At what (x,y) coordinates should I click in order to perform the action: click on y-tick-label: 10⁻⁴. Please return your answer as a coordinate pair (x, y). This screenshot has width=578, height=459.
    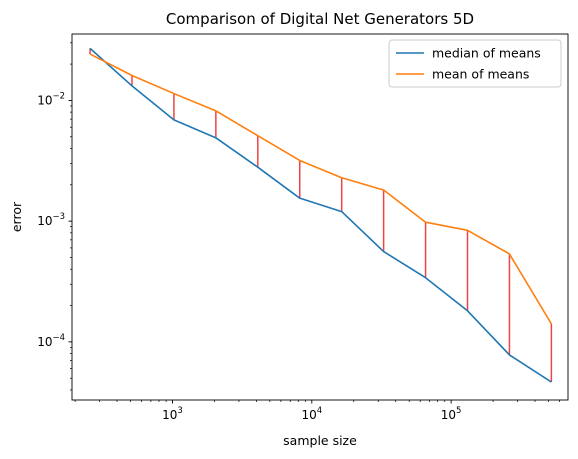
    Looking at the image, I should click on (51, 341).